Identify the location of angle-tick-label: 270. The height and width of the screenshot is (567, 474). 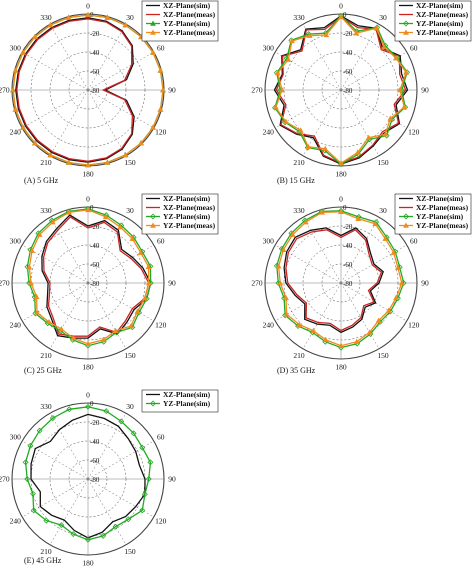
(5, 283).